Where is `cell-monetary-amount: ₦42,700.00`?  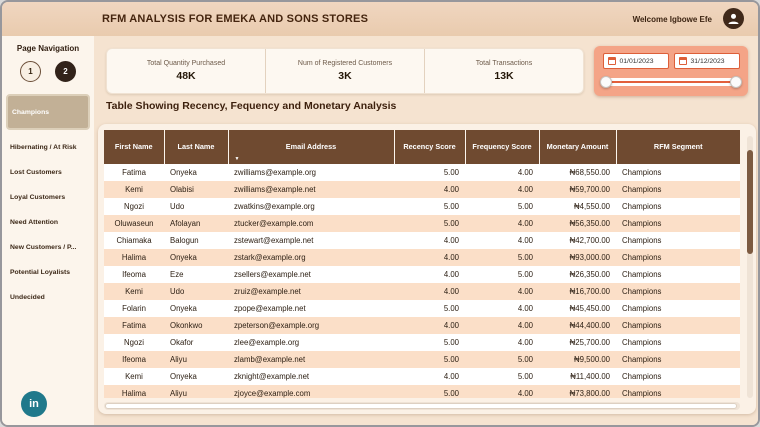 cell-monetary-amount: ₦42,700.00 is located at coordinates (589, 240).